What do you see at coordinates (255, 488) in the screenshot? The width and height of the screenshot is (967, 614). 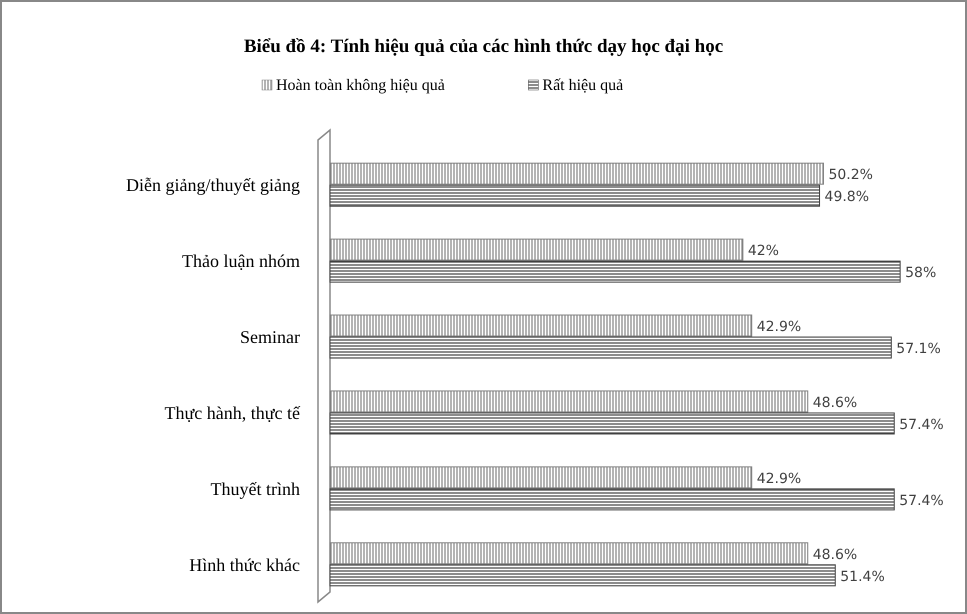 I see `y-tick-label: Thuyết trình` at bounding box center [255, 488].